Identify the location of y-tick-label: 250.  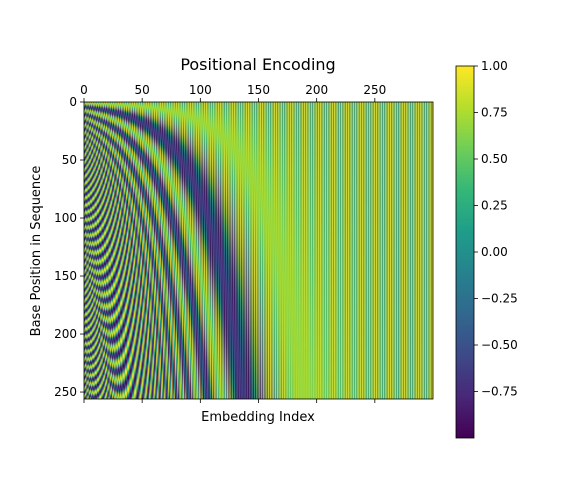
(65, 392).